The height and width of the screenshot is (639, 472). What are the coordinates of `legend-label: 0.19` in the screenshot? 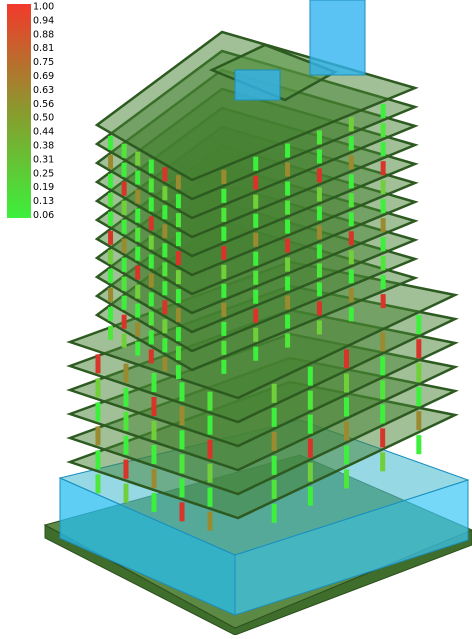 It's located at (43, 187).